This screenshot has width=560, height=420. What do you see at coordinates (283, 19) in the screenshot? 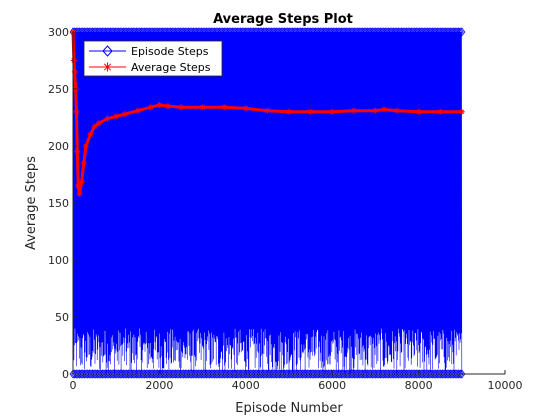
I see `chart-title: Average Steps Plot` at bounding box center [283, 19].